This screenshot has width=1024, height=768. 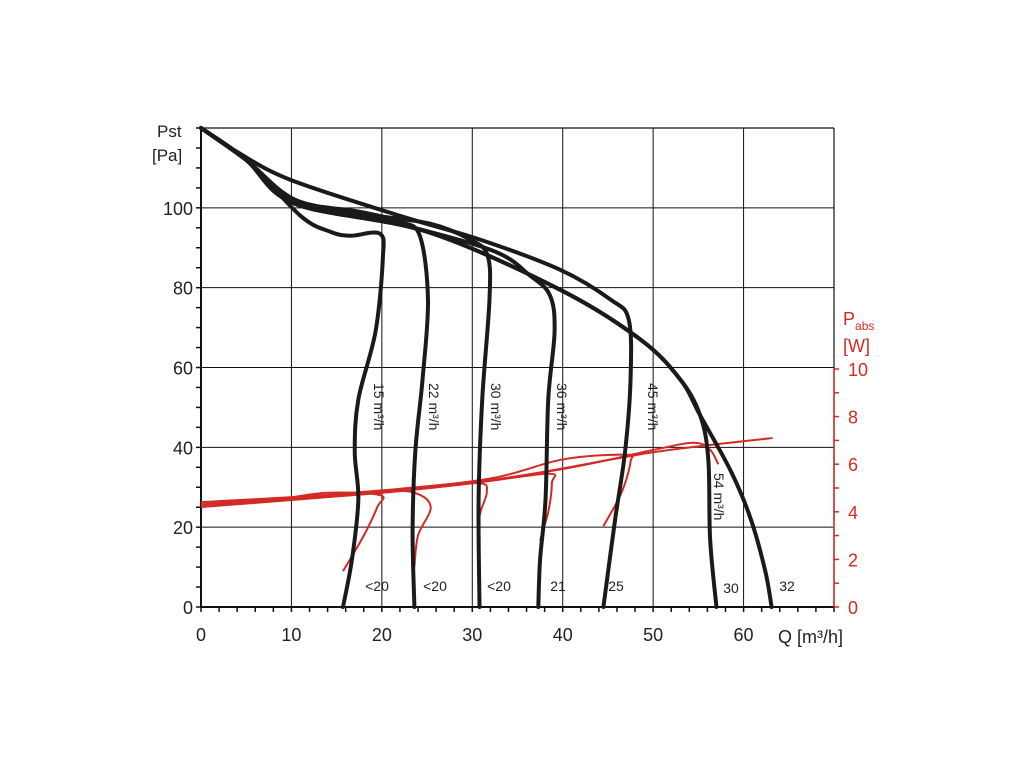 I want to click on y2-axis-label-sub: abs, so click(x=864, y=326).